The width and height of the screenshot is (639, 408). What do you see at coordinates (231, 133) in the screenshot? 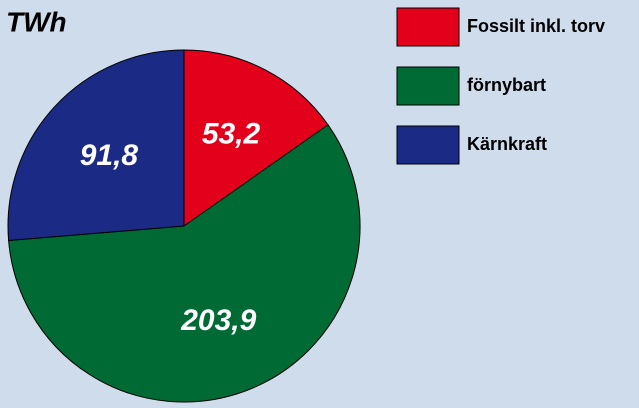
I see `value-label: 53,2` at bounding box center [231, 133].